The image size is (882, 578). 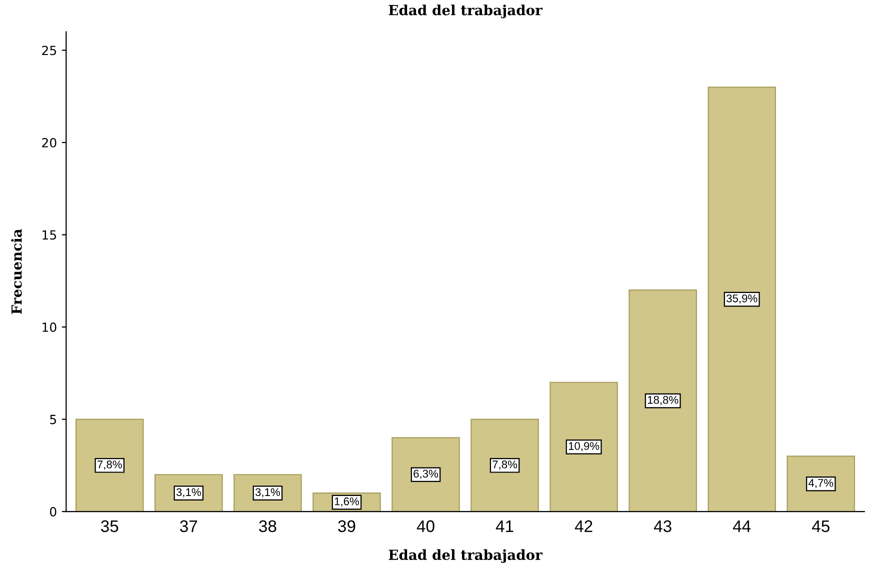 What do you see at coordinates (465, 11) in the screenshot?
I see `chart-title: Edad del trabajador` at bounding box center [465, 11].